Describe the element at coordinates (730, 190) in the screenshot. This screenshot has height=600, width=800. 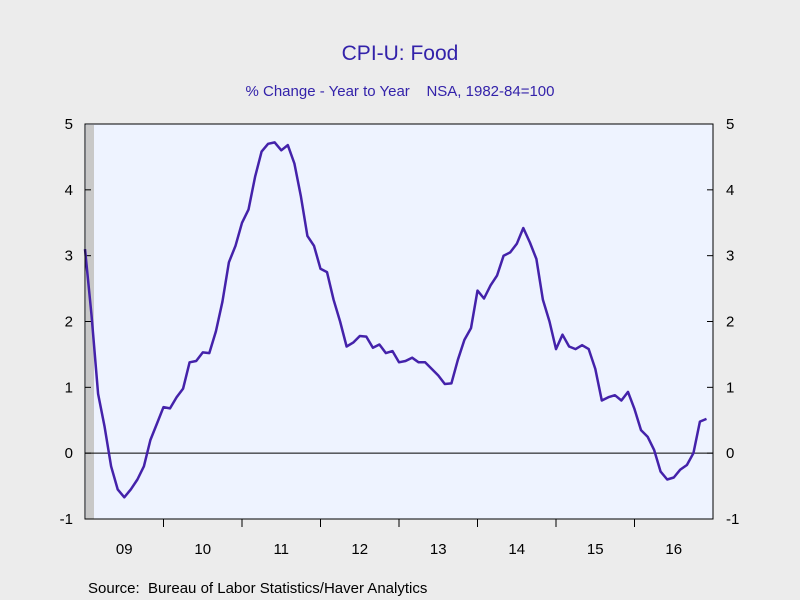
I see `y-tick-label-right: 4` at that location.